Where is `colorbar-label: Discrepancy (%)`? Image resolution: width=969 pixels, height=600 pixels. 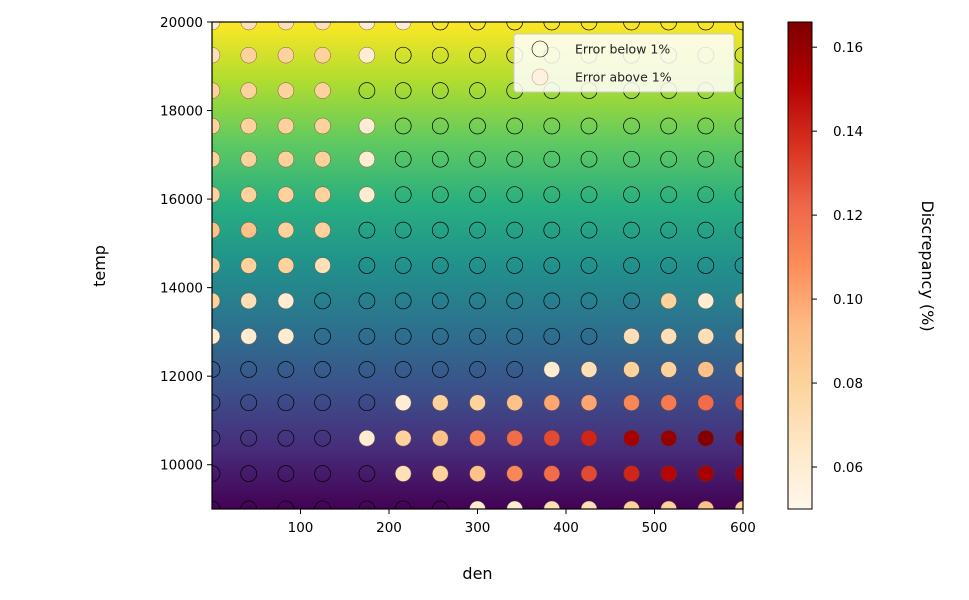
colorbar-label: Discrepancy (%) is located at coordinates (927, 265).